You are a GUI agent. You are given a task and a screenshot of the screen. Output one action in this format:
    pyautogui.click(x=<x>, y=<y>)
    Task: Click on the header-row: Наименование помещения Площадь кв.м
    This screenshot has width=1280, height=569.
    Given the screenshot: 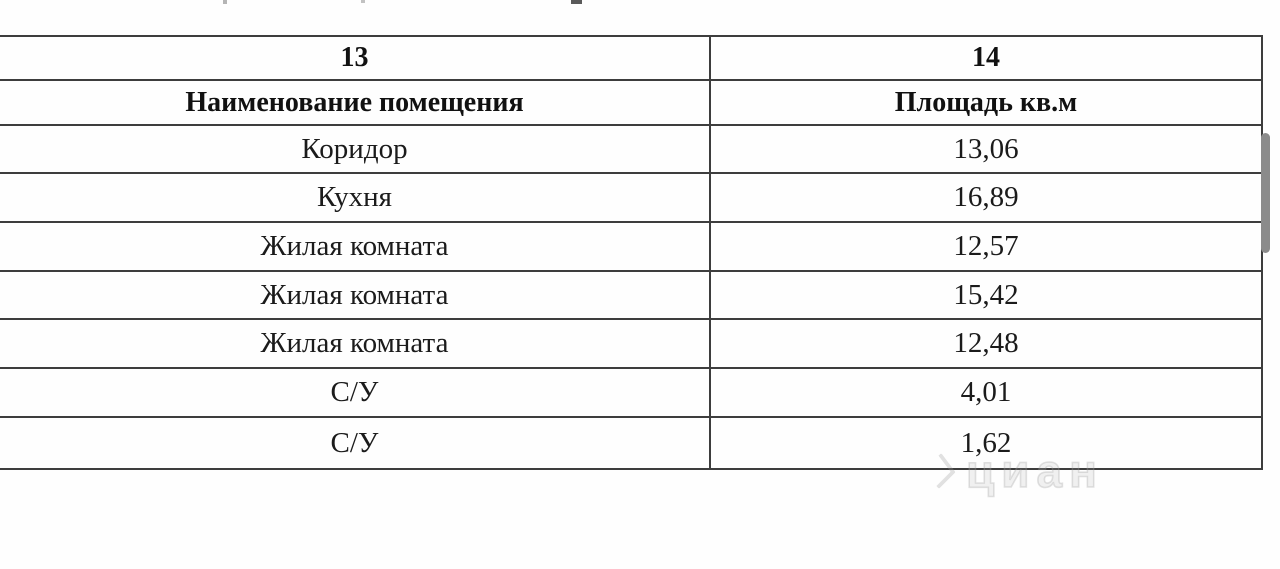 What is the action you would take?
    pyautogui.click(x=630, y=103)
    